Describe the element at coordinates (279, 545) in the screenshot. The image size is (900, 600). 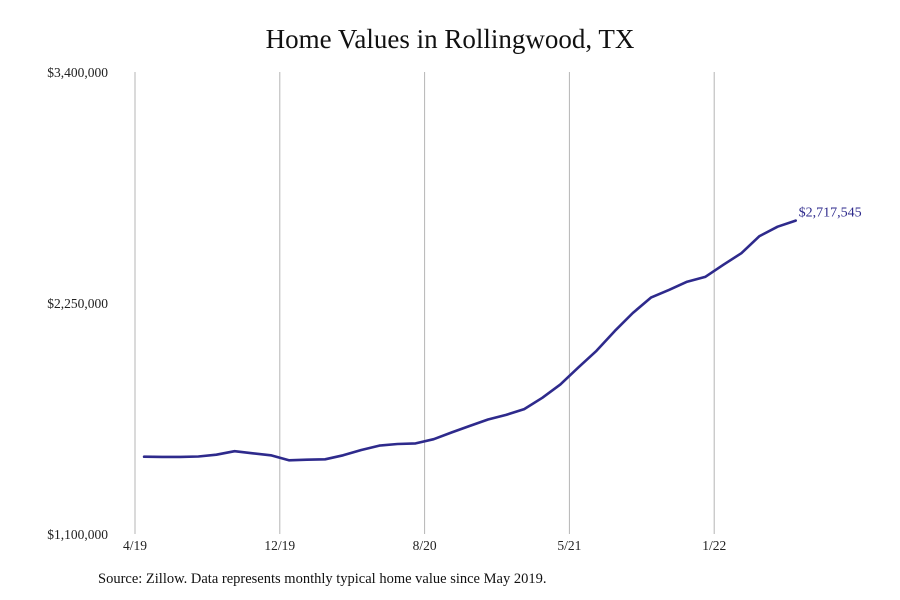
I see `x-tick-label: 12/19` at that location.